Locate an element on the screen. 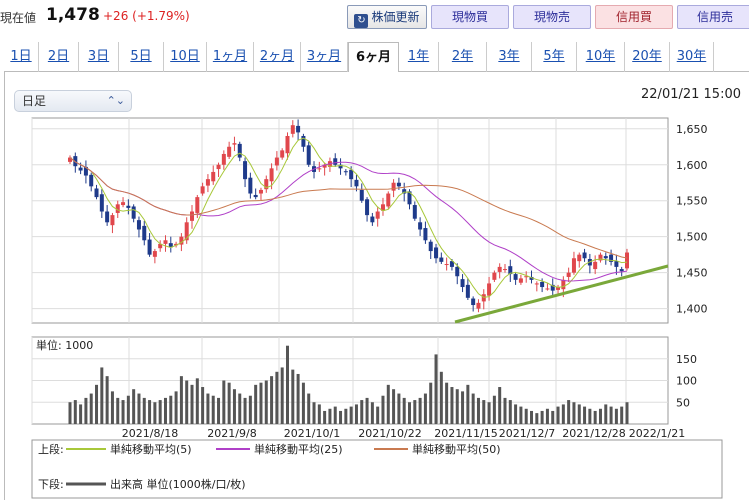  tab-period-8: 6ヶ月 is located at coordinates (373, 57).